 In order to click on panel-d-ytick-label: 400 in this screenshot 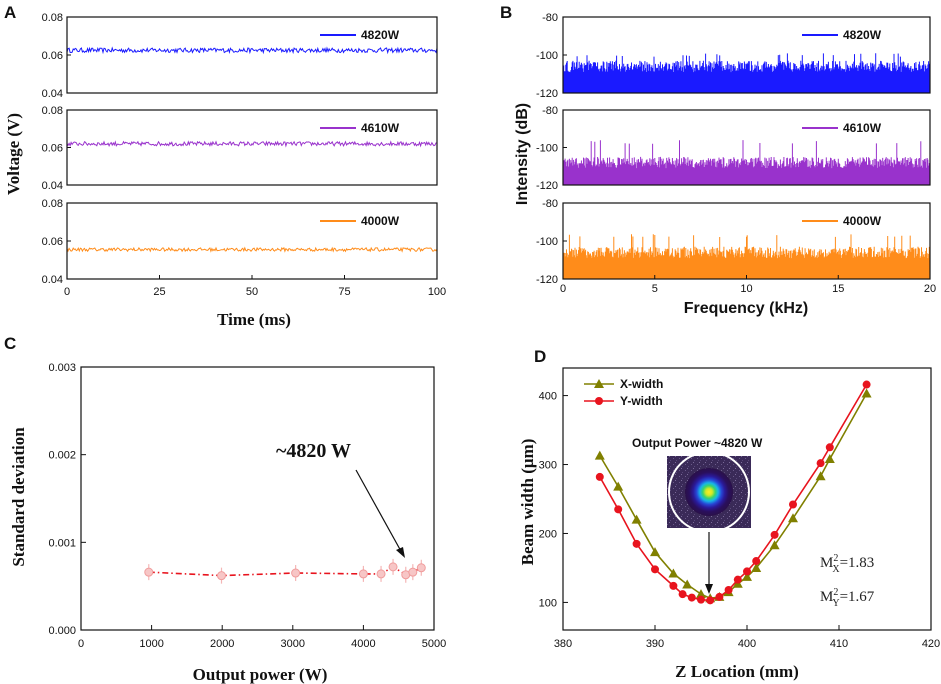, I will do `click(548, 397)`.